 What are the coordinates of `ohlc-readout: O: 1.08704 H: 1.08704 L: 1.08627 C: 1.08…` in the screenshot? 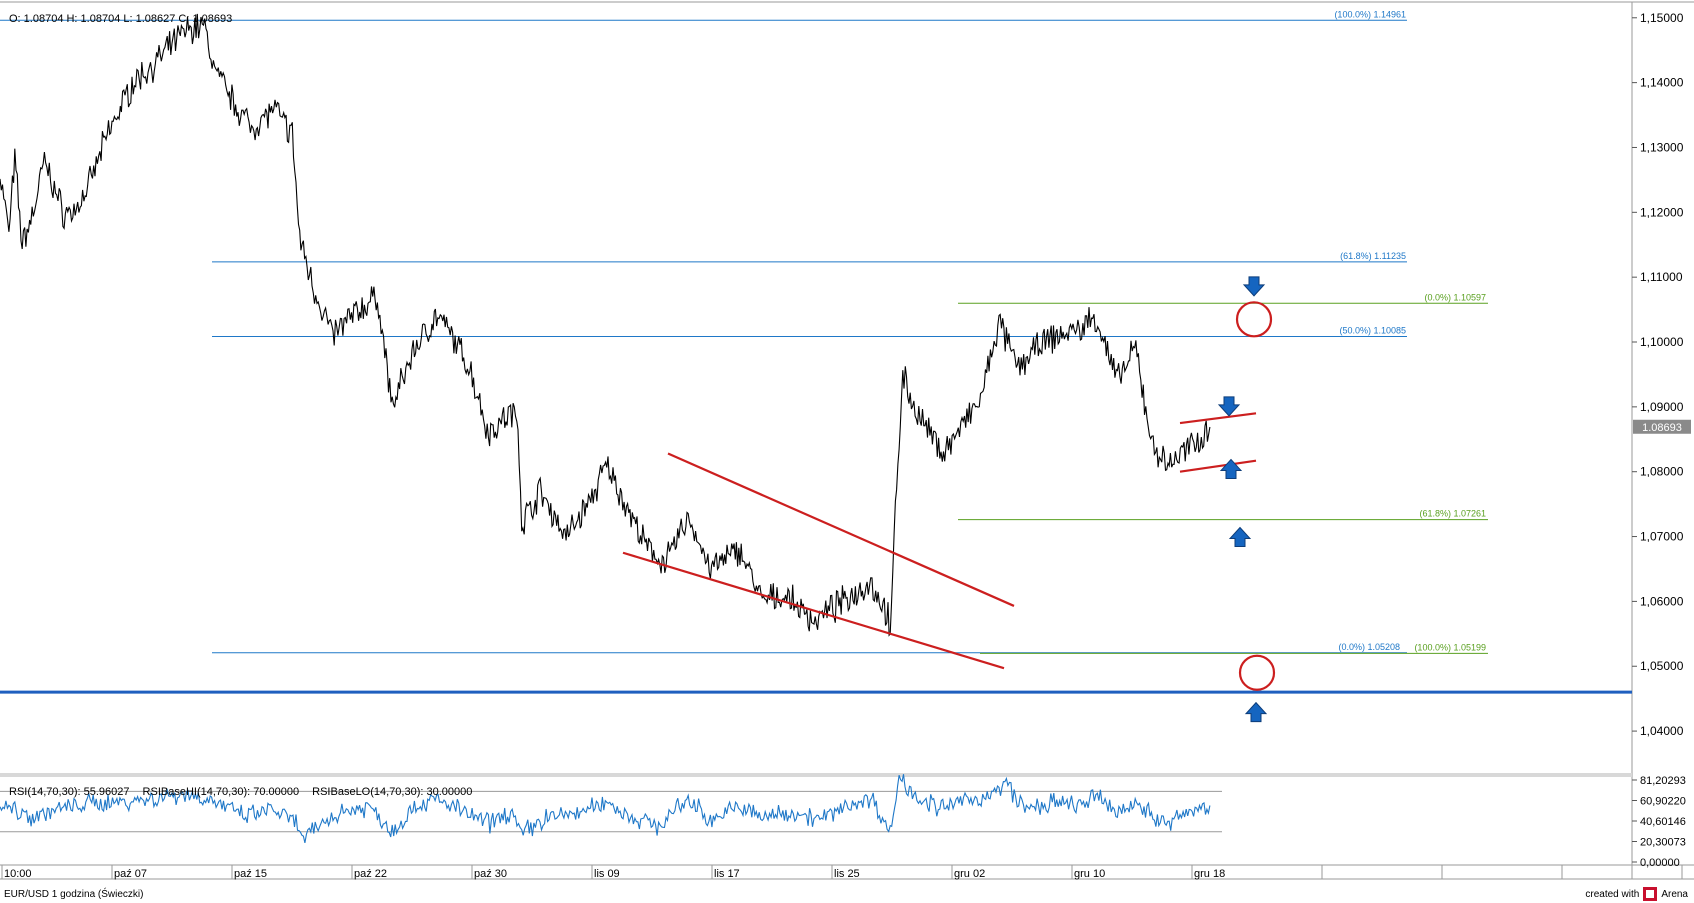 It's located at (121, 19).